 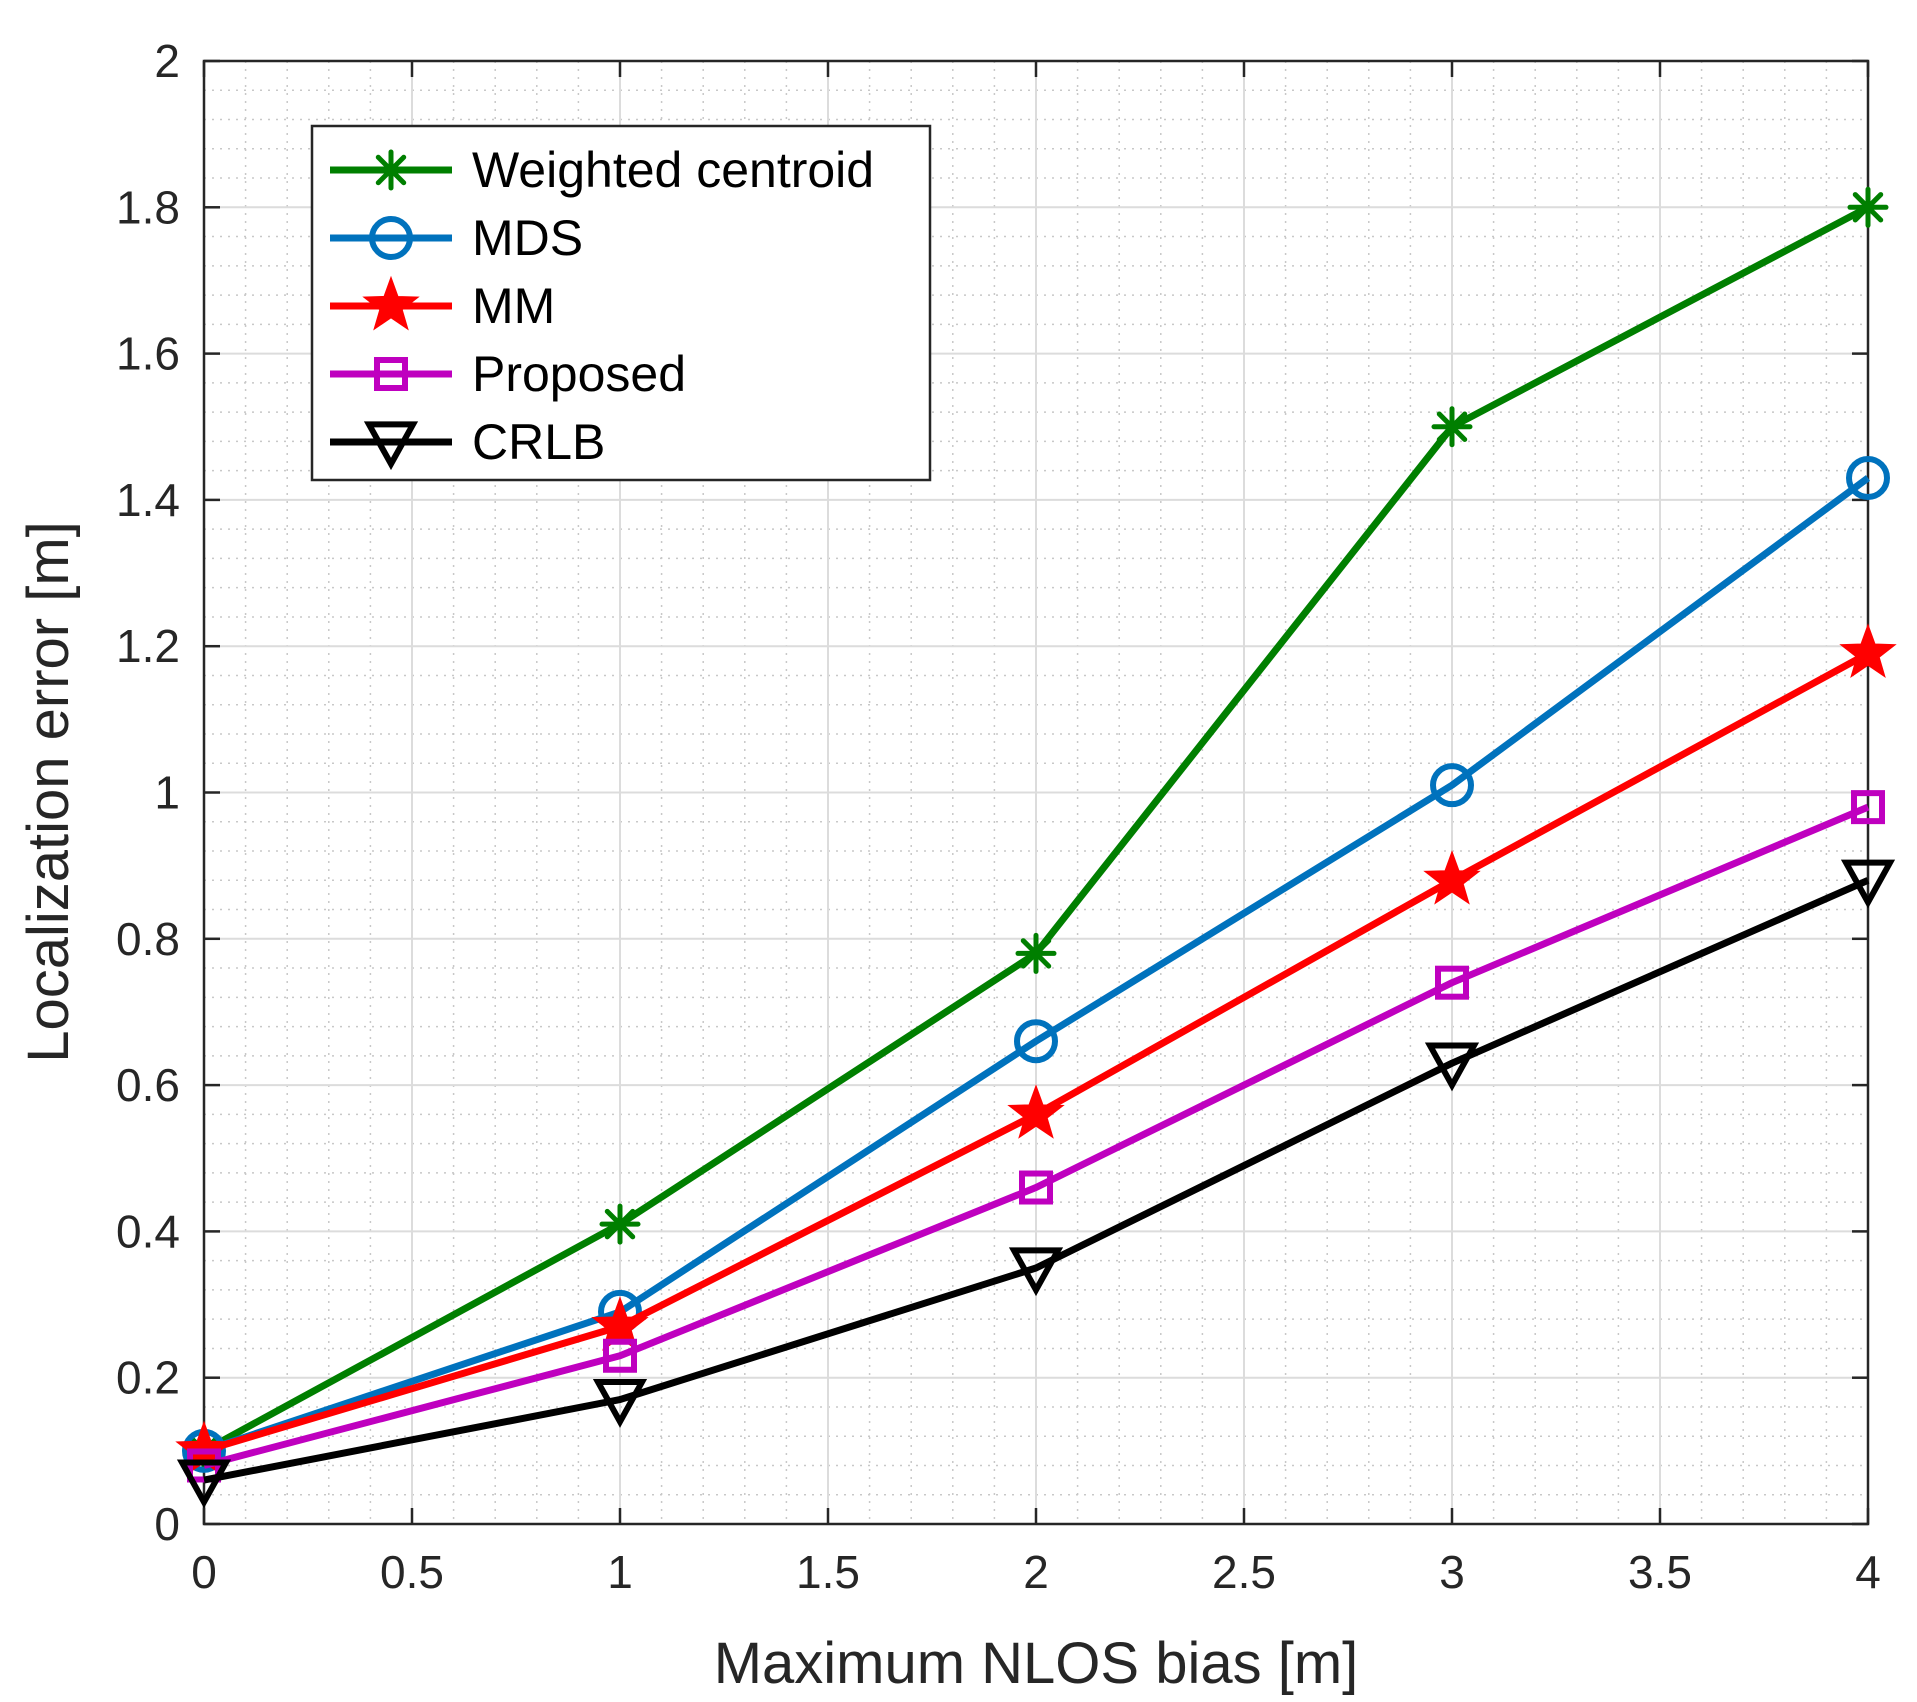 I want to click on legend-item: Weighted centroid, so click(x=602, y=170).